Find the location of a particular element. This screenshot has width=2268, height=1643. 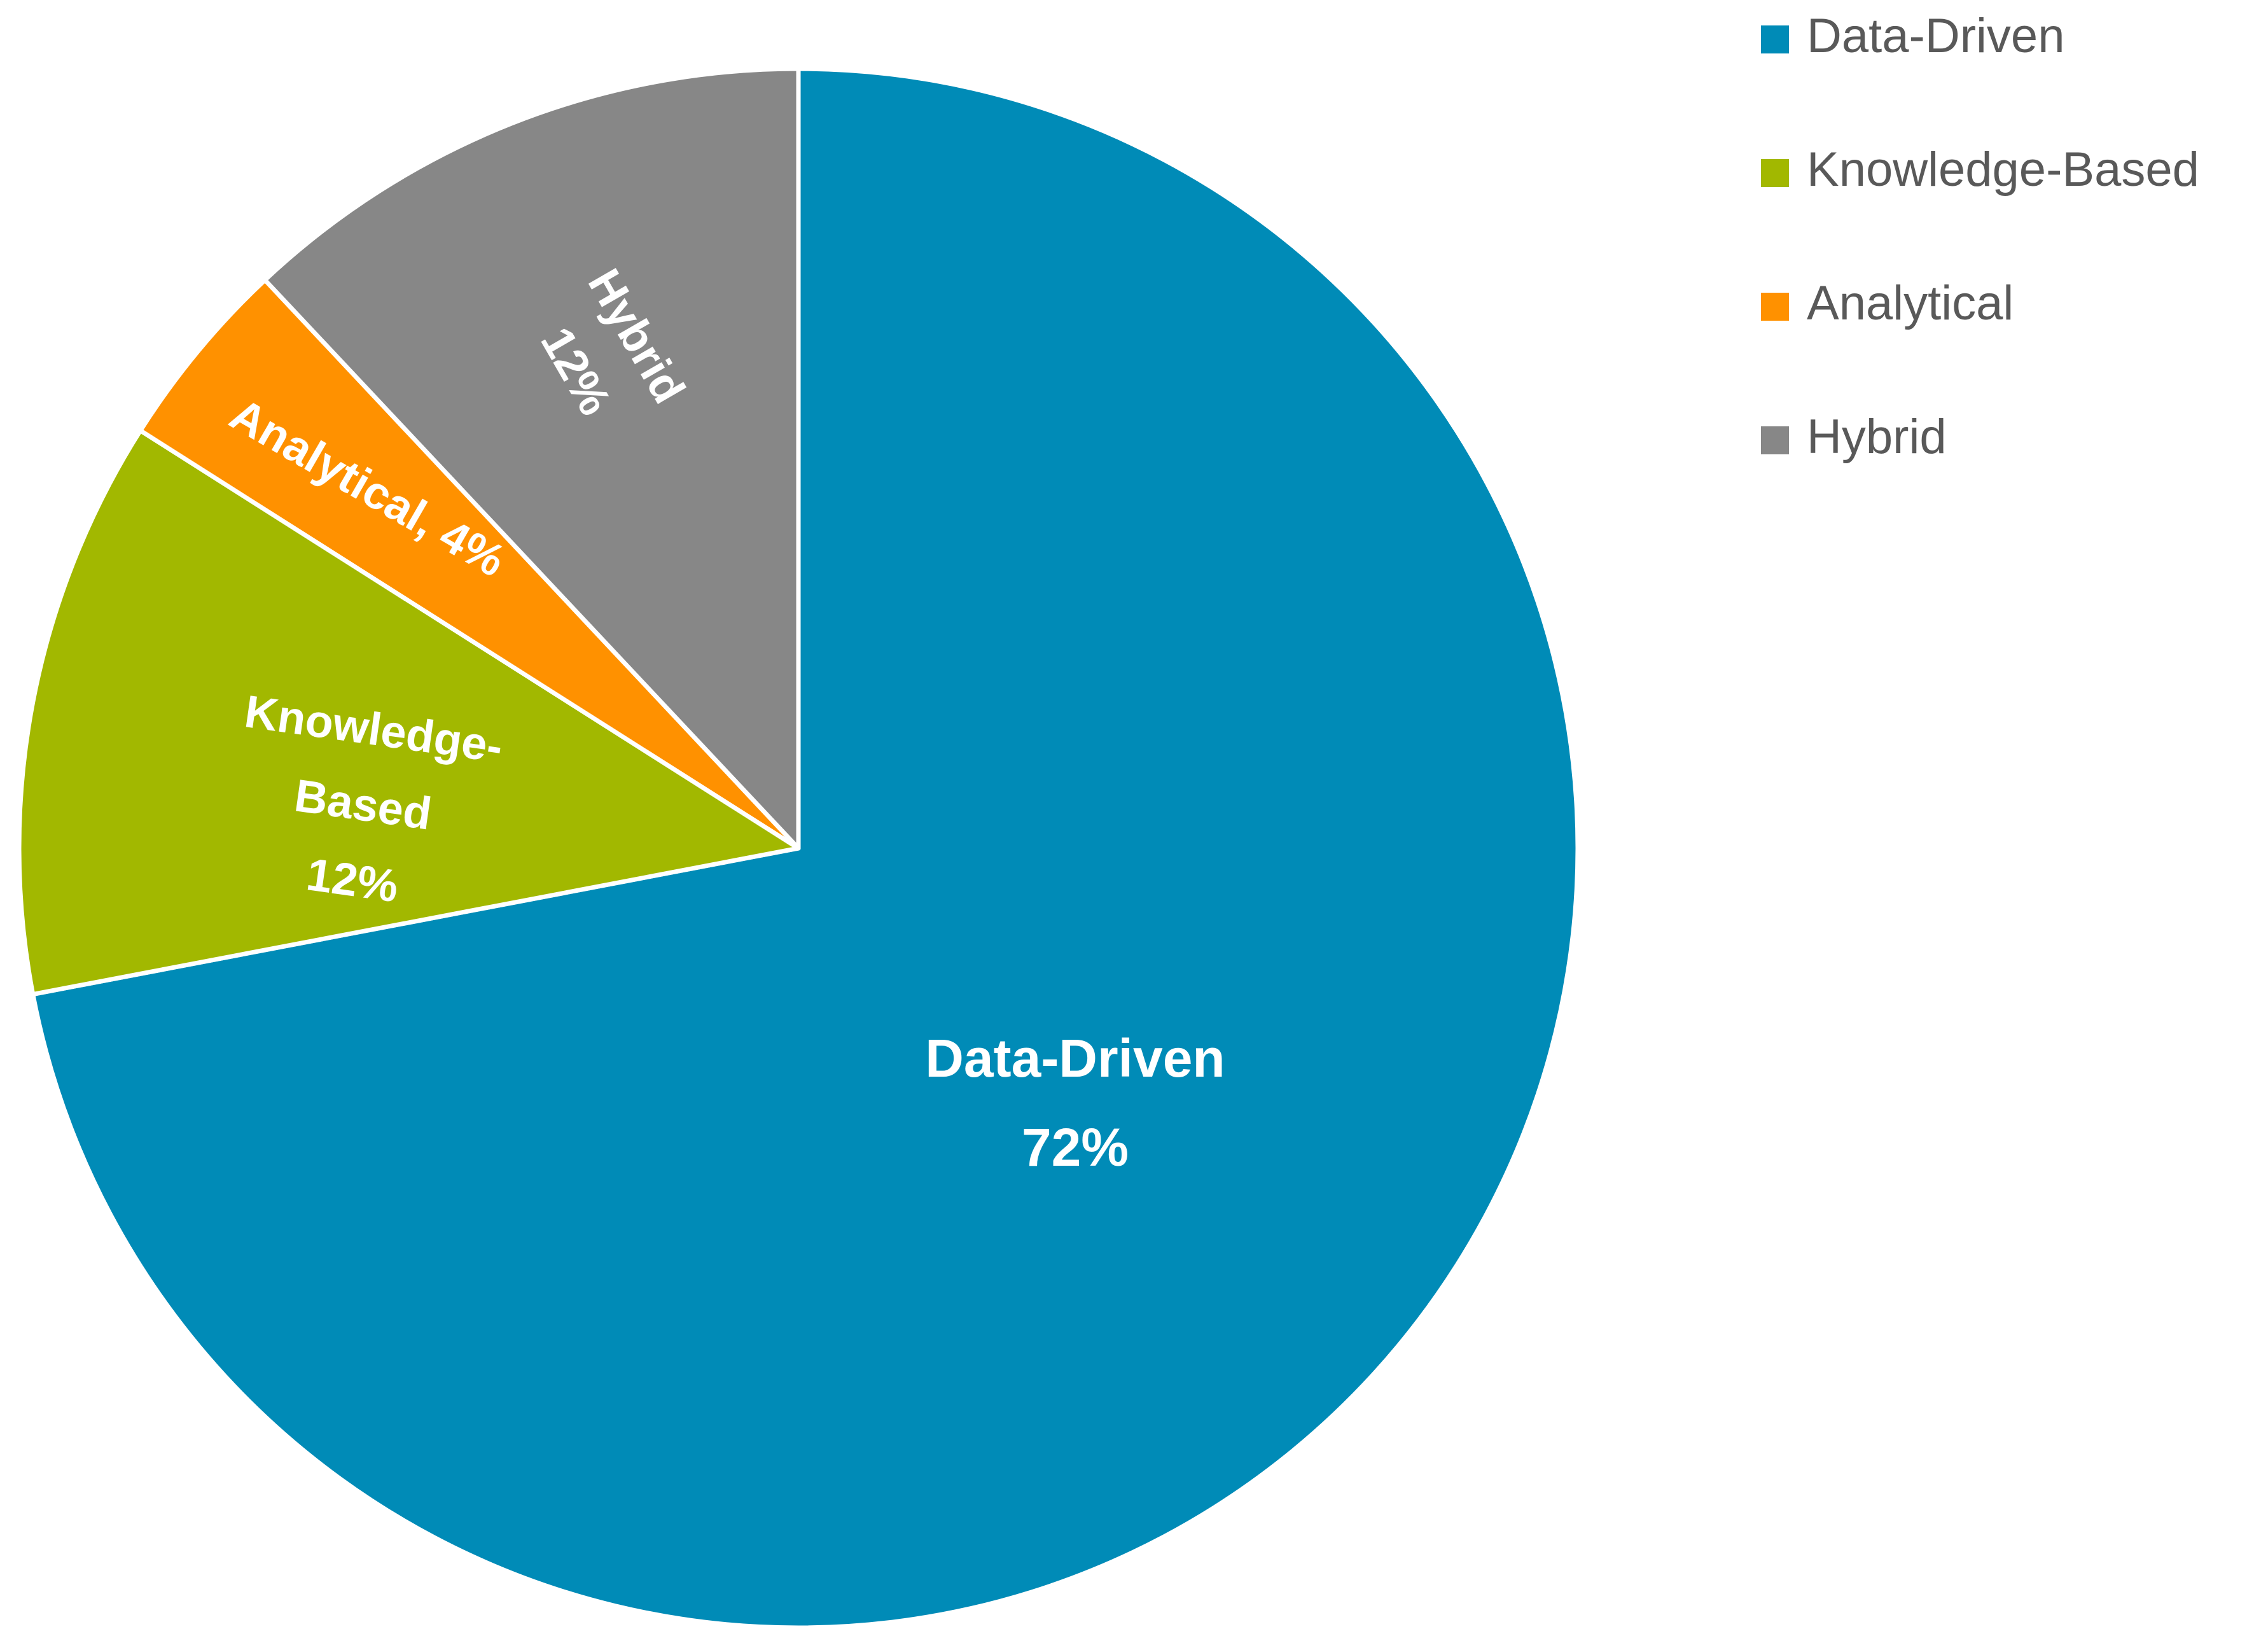

legend-item-data-driven: Data-Driven is located at coordinates (1913, 36).